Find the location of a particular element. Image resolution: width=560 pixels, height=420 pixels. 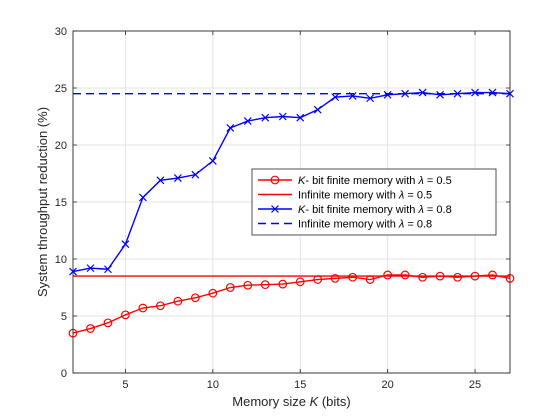

y-tick-label: 5 is located at coordinates (64, 317).